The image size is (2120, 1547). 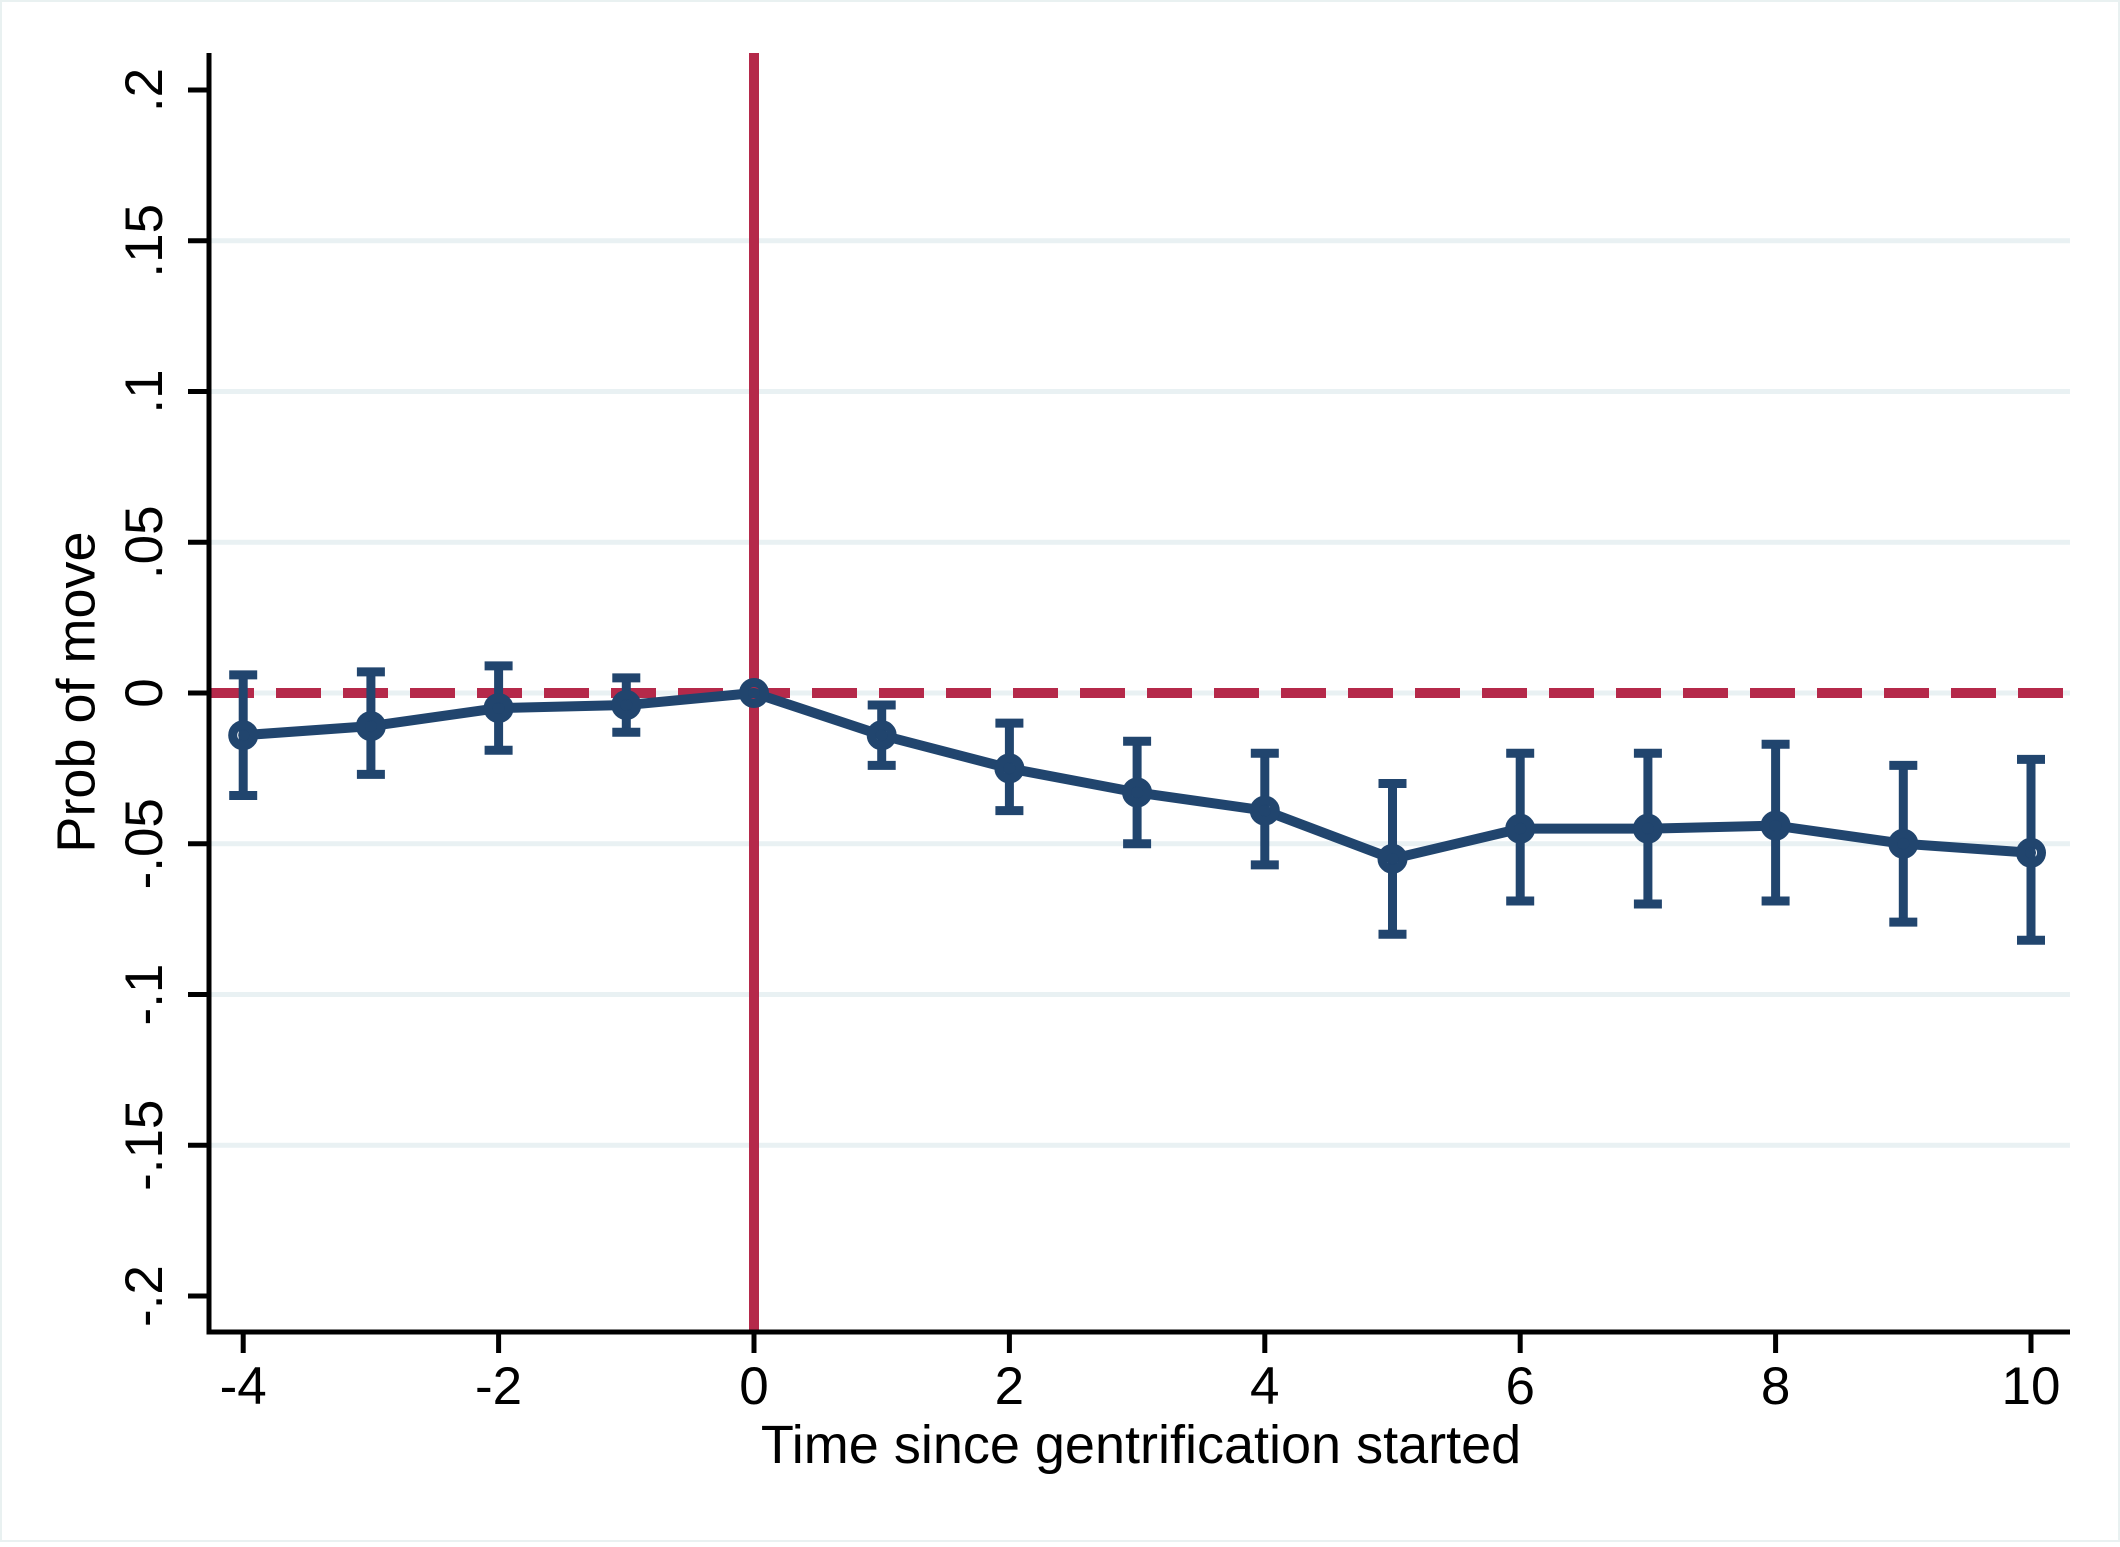 I want to click on x-tick-label: 6, so click(x=1519, y=1386).